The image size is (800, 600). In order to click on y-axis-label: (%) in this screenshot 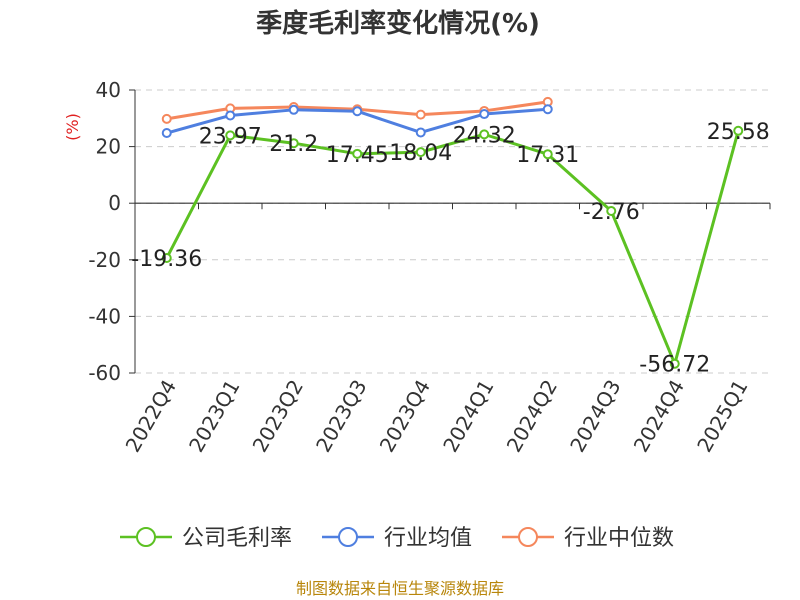, I will do `click(72, 127)`.